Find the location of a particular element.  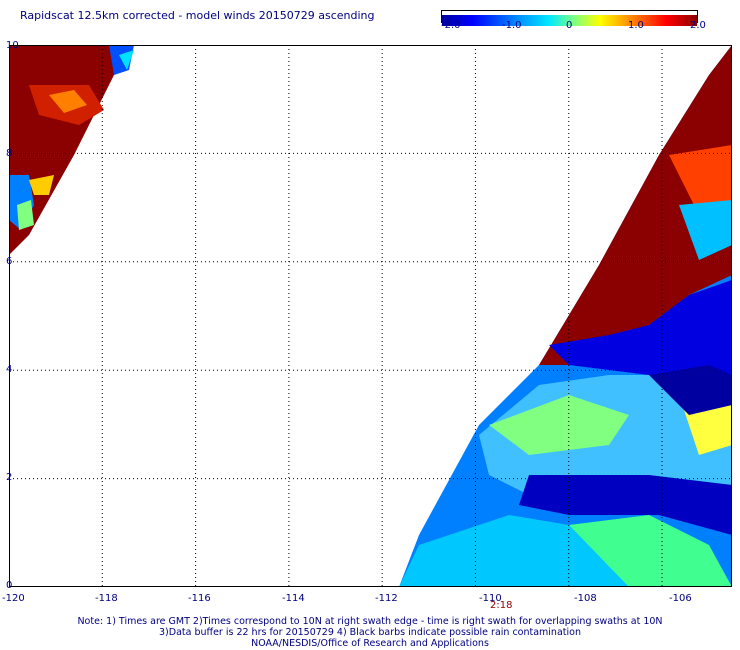

colorbar-gradient is located at coordinates (569, 20).